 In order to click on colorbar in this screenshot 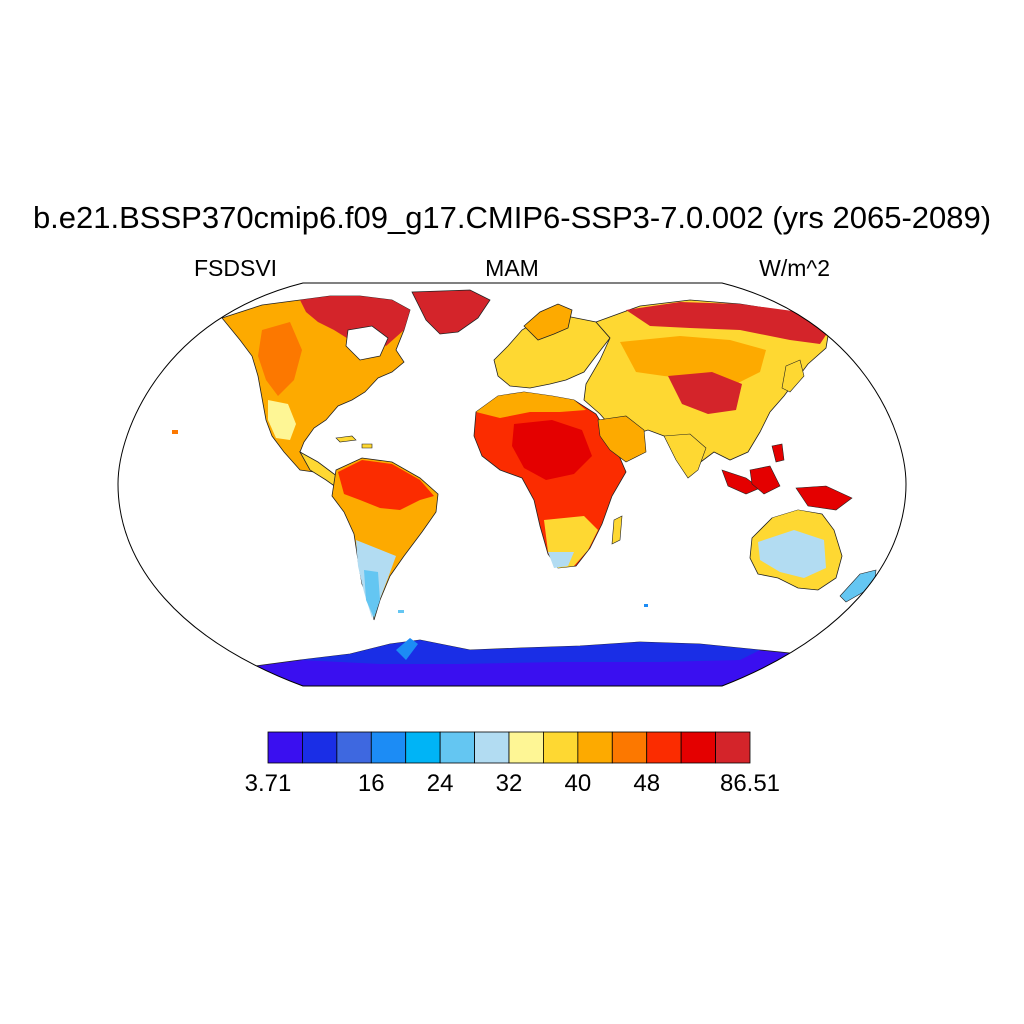, I will do `click(509, 747)`.